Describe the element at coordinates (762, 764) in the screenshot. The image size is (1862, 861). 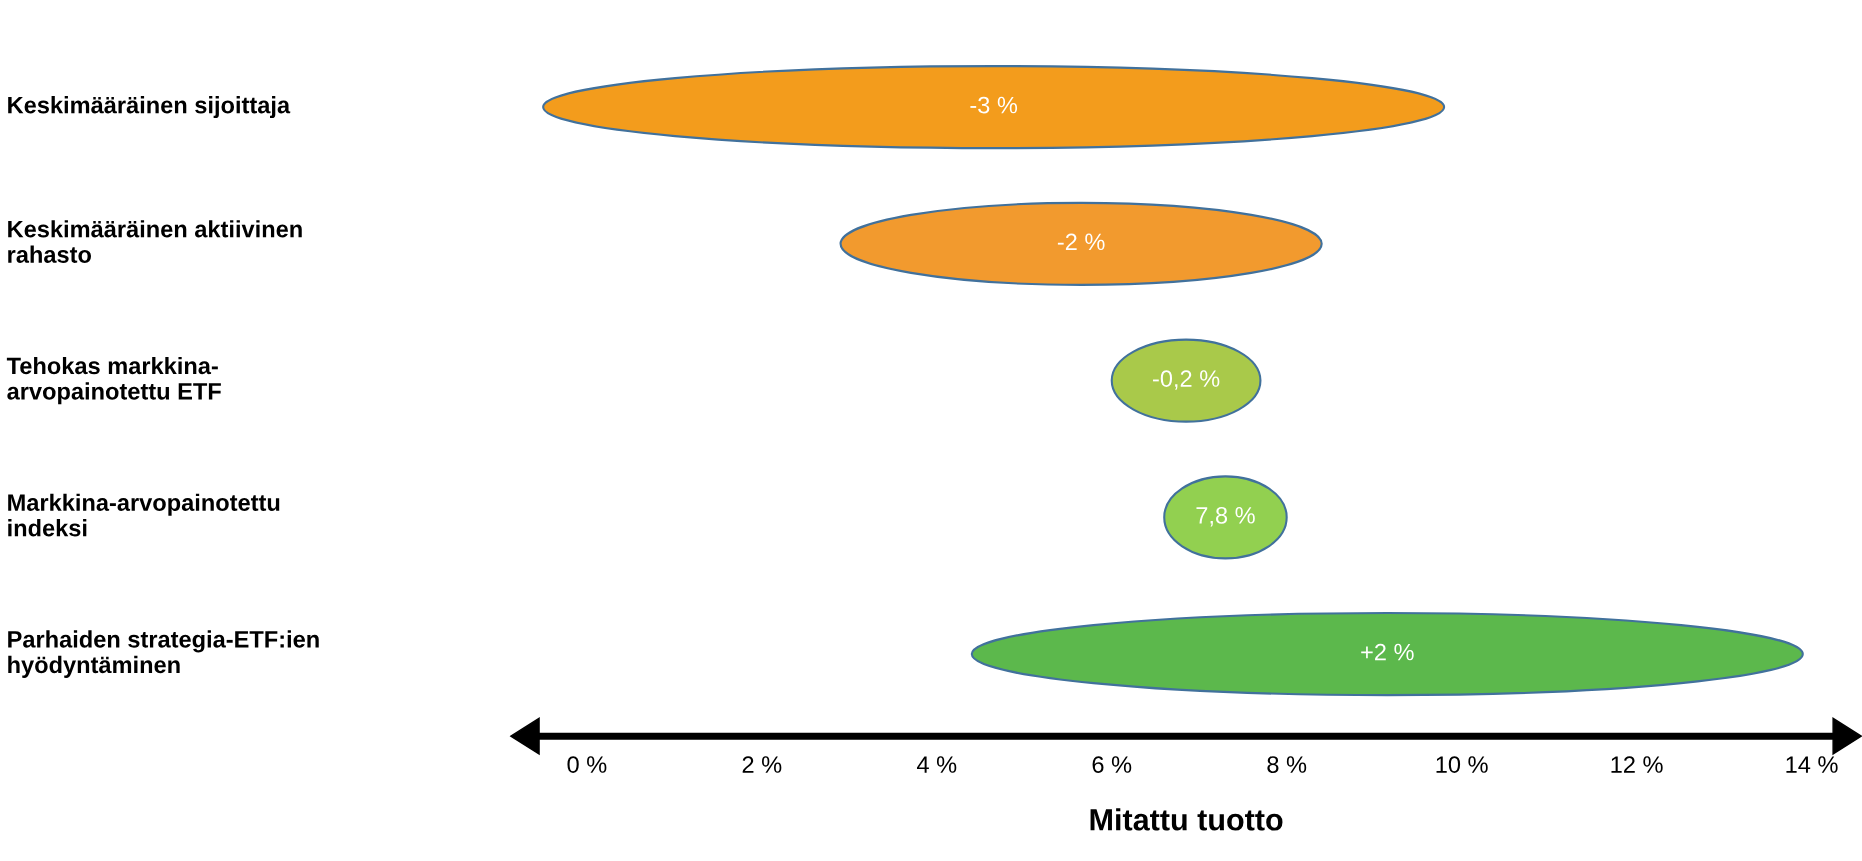
I see `x-tick-label: 2 %` at that location.